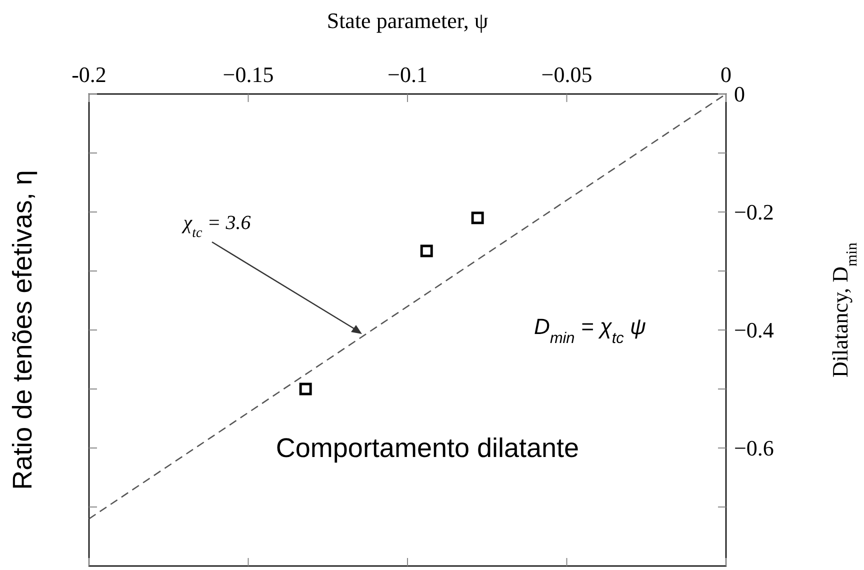  I want to click on y2-tick-label: −0.6, so click(754, 448).